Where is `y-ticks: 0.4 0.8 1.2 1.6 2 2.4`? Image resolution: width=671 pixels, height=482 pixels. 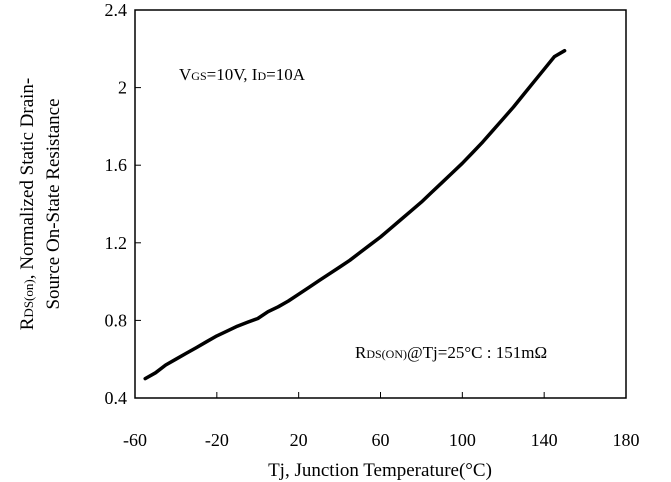 y-ticks: 0.4 0.8 1.2 1.6 2 2.4 is located at coordinates (123, 204).